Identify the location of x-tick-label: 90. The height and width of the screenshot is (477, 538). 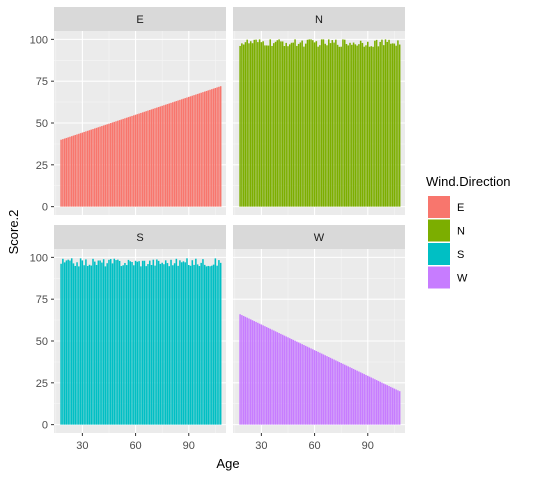
(368, 446).